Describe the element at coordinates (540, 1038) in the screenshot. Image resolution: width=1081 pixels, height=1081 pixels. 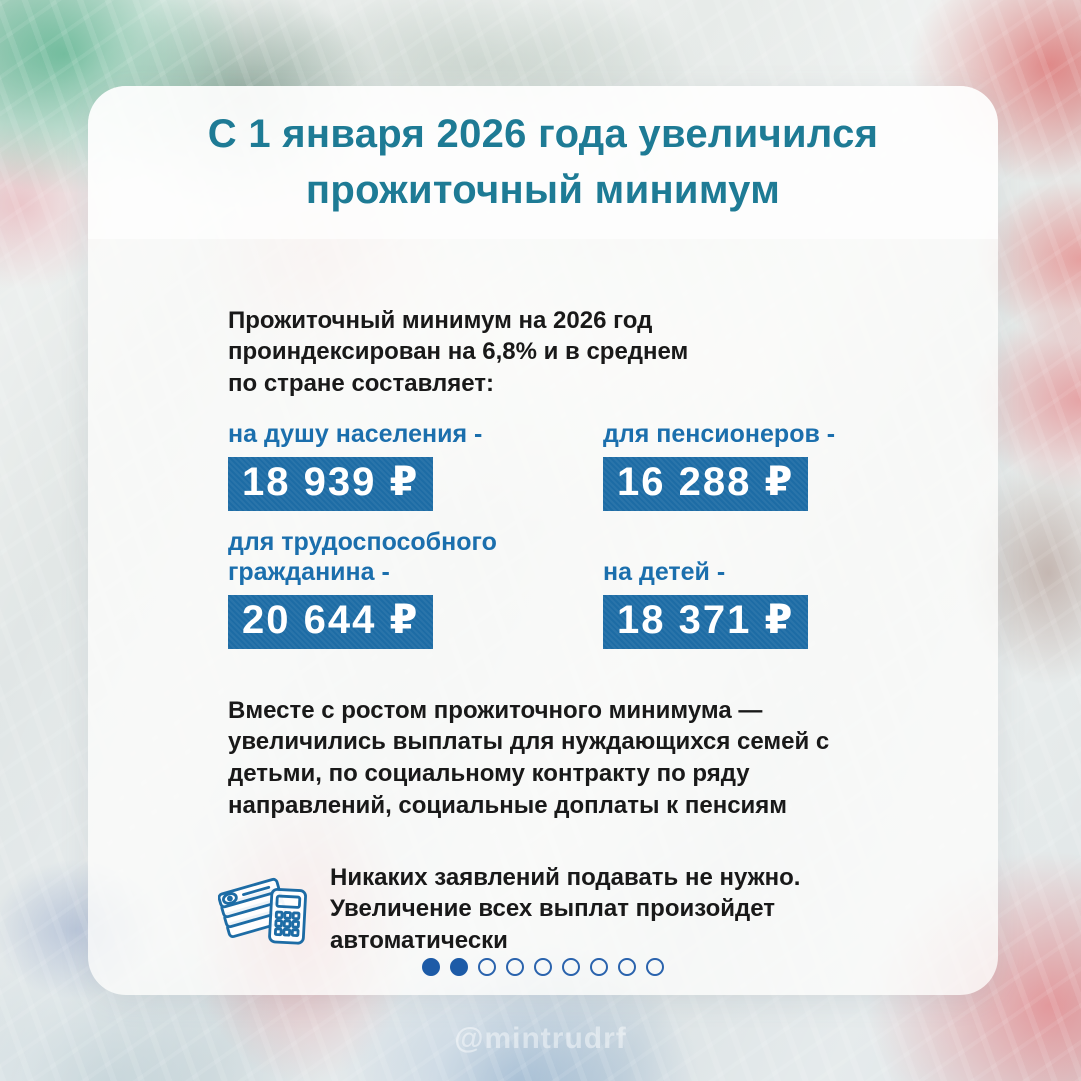
I see `watermark: @mintrudrf` at that location.